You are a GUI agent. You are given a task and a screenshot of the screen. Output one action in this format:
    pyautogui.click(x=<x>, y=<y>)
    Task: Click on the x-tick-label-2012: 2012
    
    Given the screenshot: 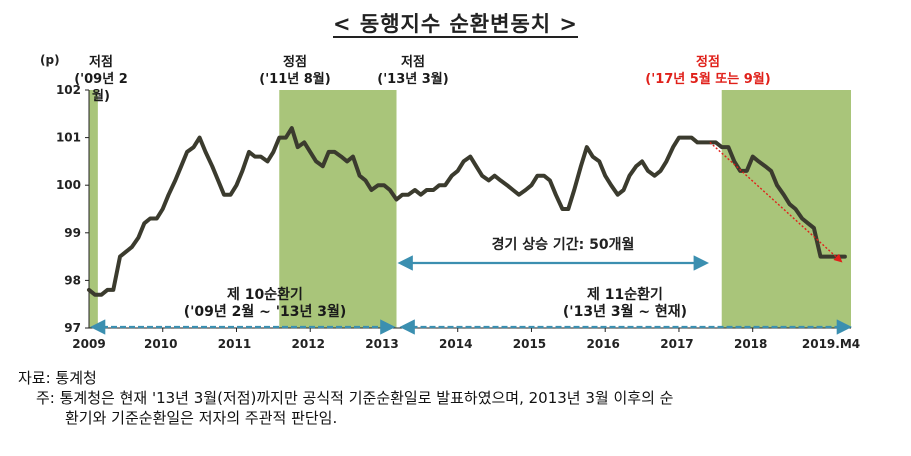 What is the action you would take?
    pyautogui.click(x=308, y=344)
    